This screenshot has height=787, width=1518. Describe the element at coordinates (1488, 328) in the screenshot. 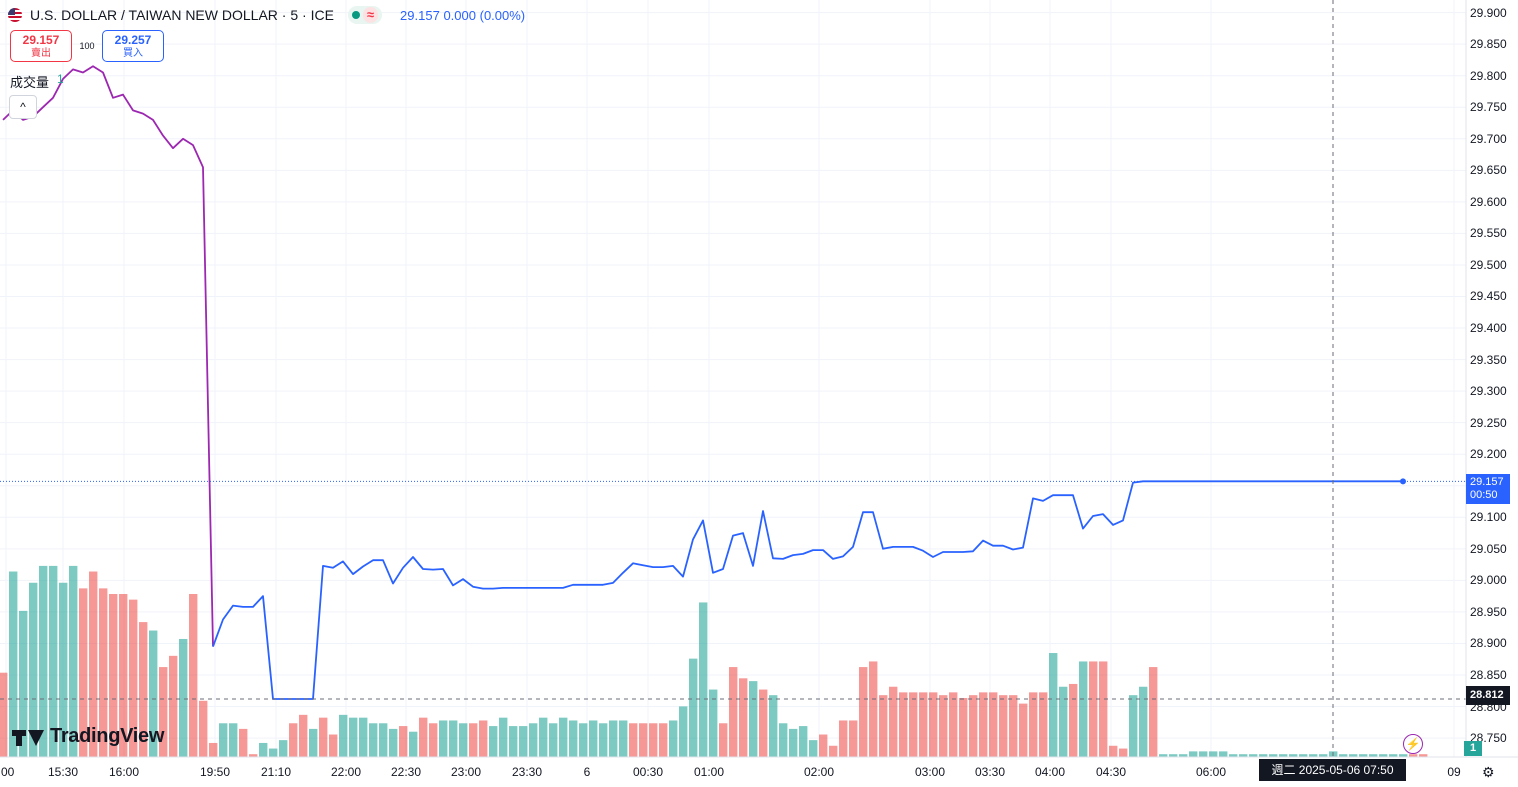

I see `price-tick-label: 29.400` at that location.